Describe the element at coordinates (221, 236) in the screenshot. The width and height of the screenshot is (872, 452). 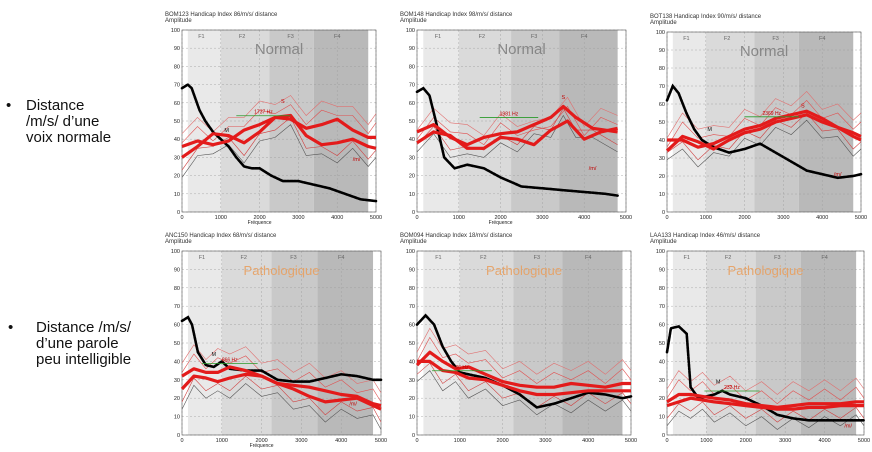
I see `chart-title: ANC150 Handicap Index 68/m/s/ distance` at that location.